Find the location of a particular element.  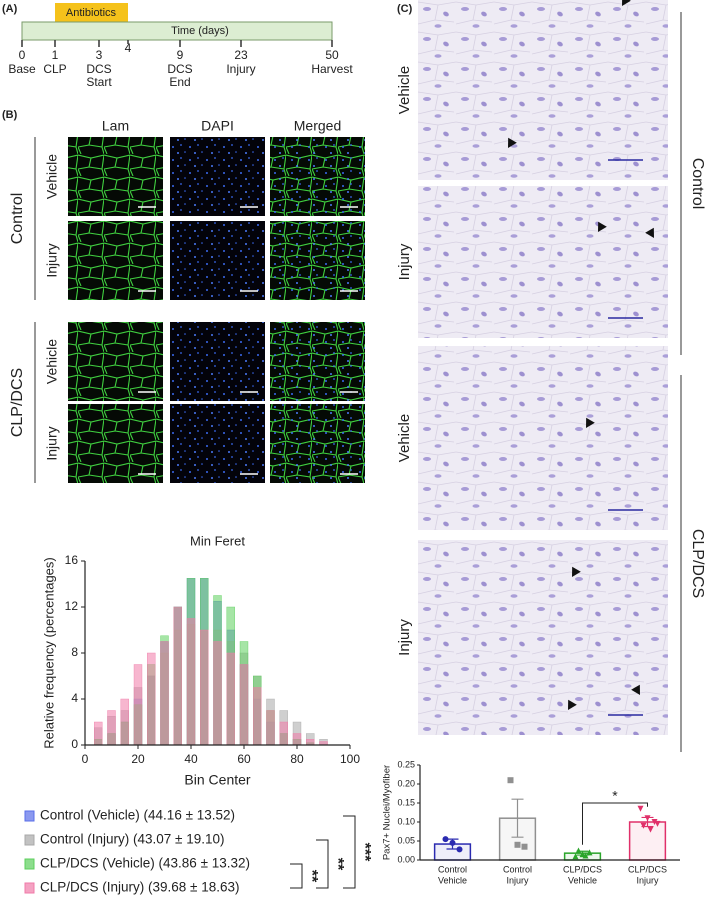

antibiotics-label: Antibiotics is located at coordinates (91, 13).